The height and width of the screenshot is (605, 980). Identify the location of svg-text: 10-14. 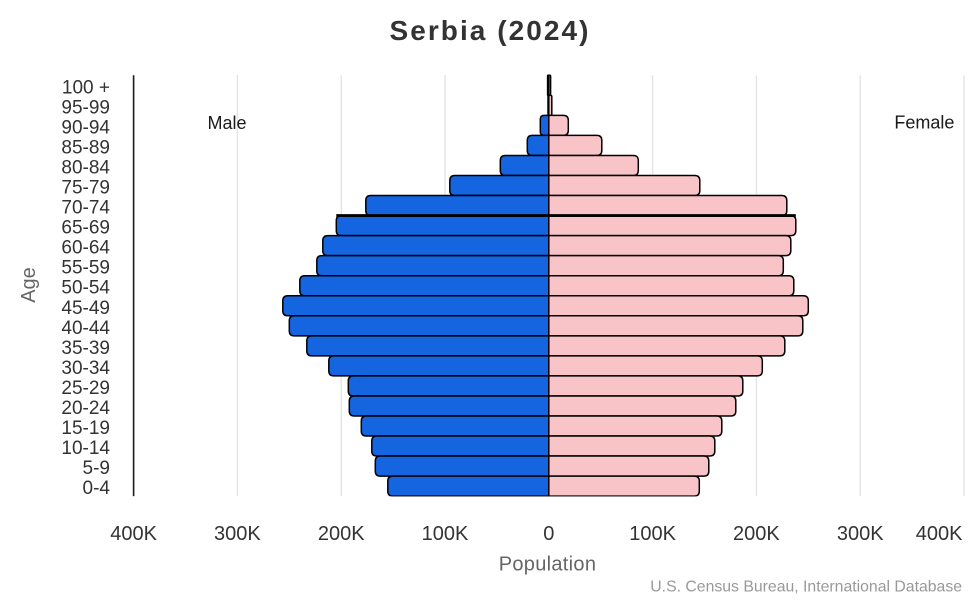
(85, 448).